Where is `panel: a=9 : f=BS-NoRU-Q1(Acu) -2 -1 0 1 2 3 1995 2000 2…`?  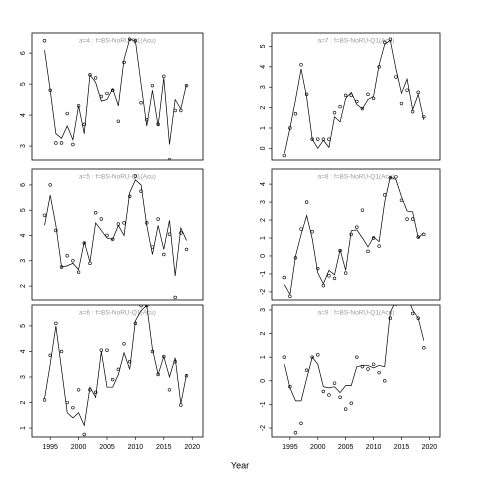 panel: a=9 : f=BS-NoRU-Q1(Acu) -2 -1 0 1 2 3 1995 2000 2… is located at coordinates (350, 377).